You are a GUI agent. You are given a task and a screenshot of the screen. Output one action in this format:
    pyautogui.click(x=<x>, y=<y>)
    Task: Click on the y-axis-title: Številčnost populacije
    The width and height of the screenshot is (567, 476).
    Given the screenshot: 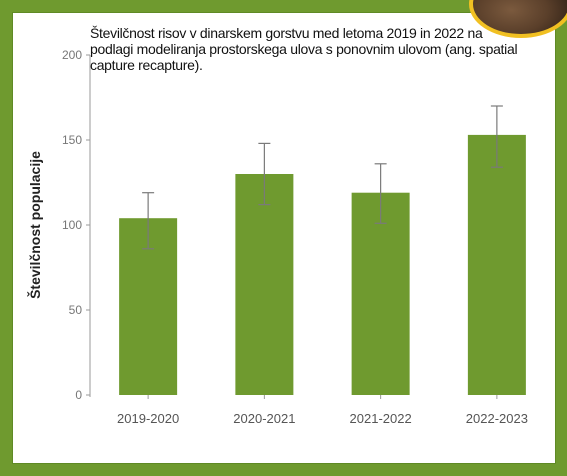 What is the action you would take?
    pyautogui.click(x=34, y=225)
    